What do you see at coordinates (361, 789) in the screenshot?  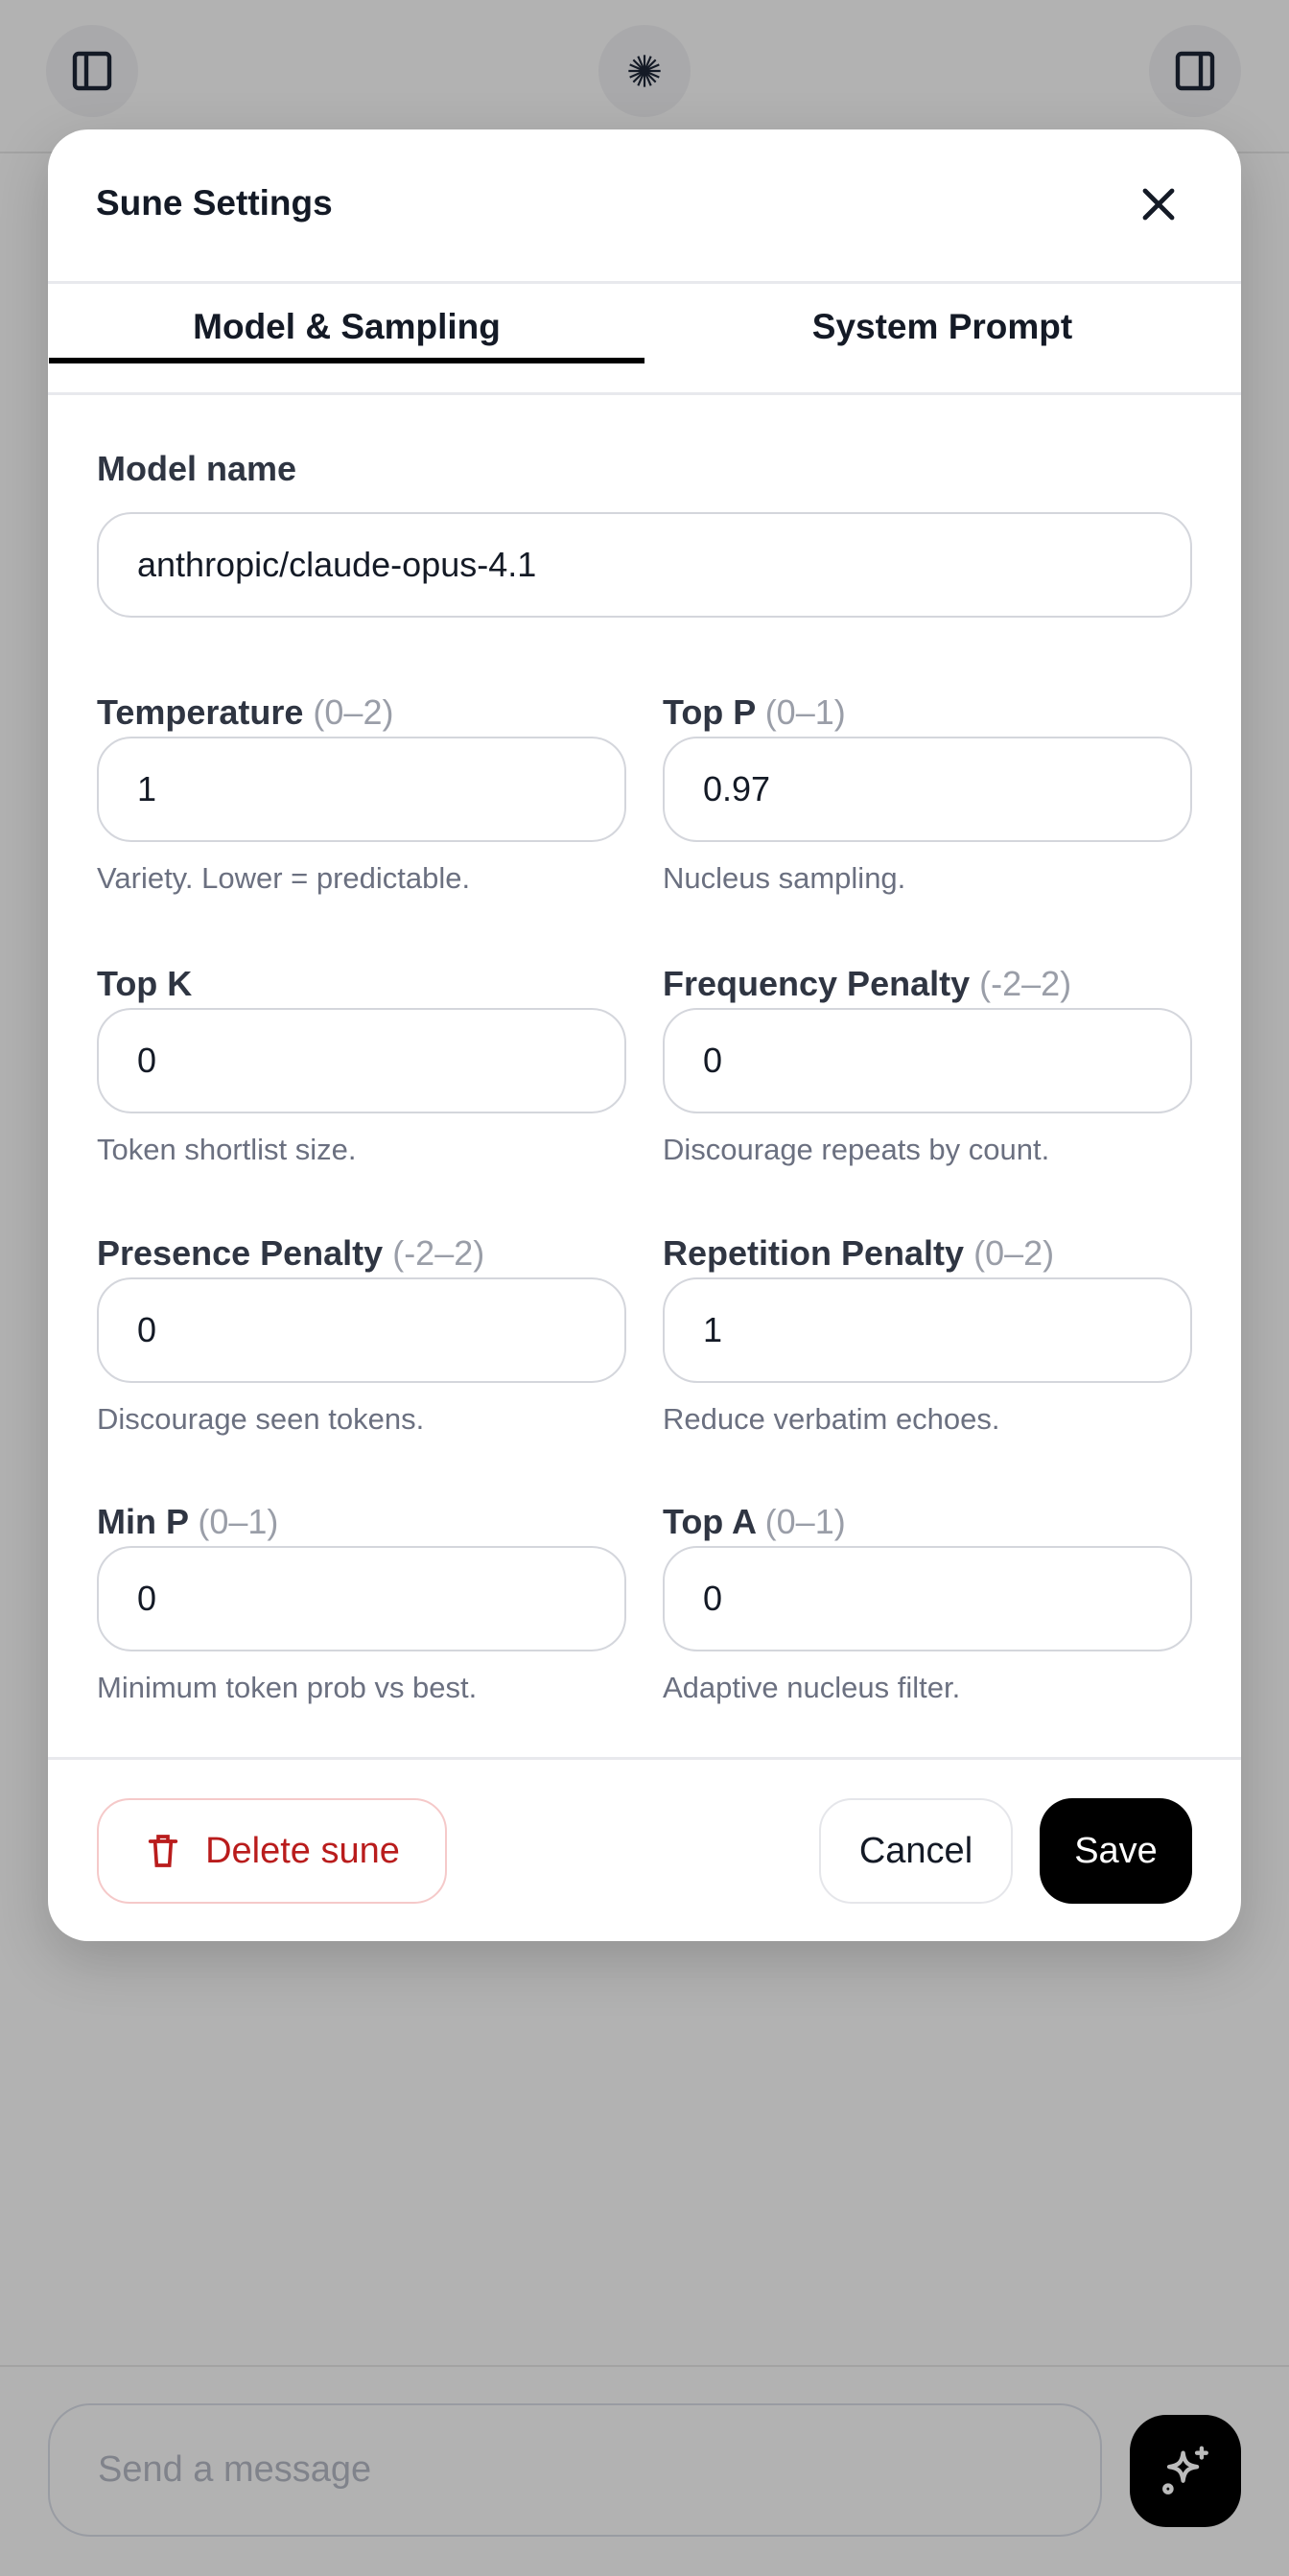 I see `temperature-input: 1` at bounding box center [361, 789].